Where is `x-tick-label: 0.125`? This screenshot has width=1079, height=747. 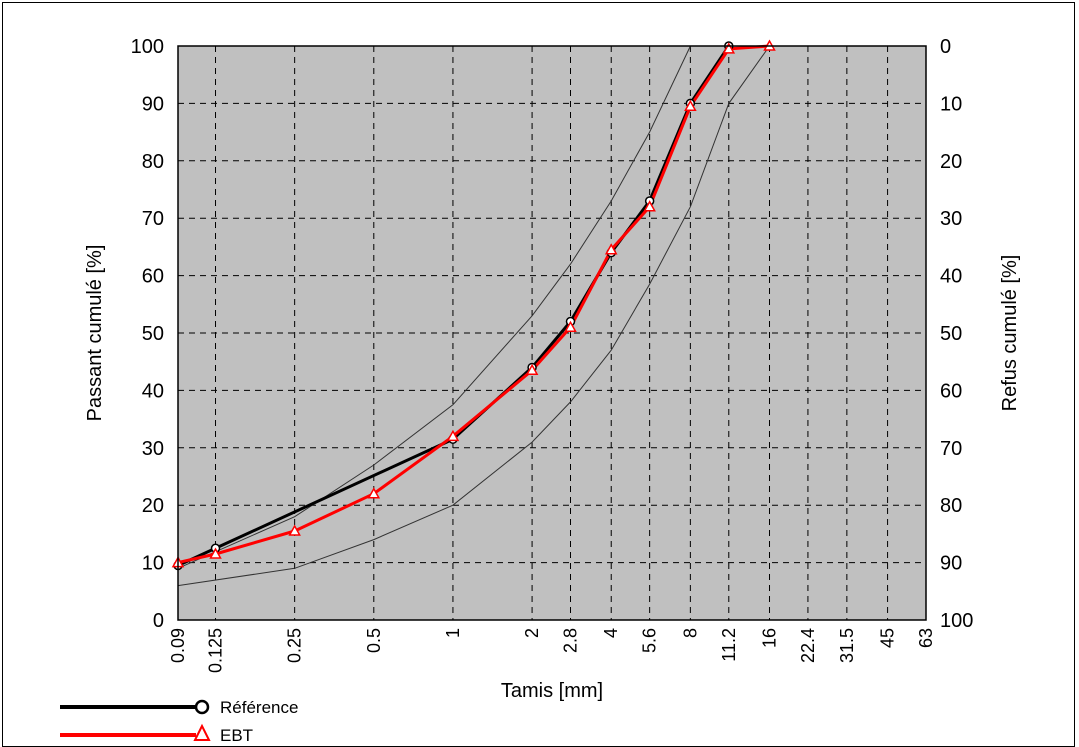
x-tick-label: 0.125 is located at coordinates (216, 650).